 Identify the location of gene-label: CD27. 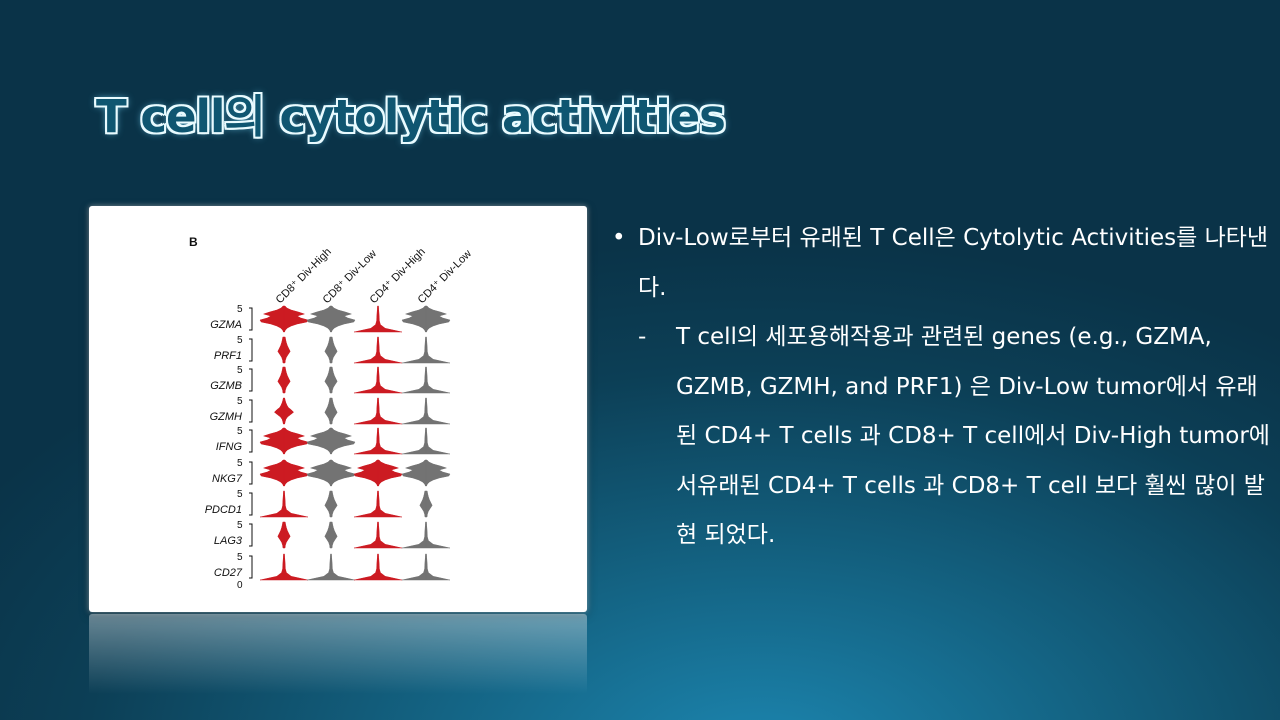
(228, 573).